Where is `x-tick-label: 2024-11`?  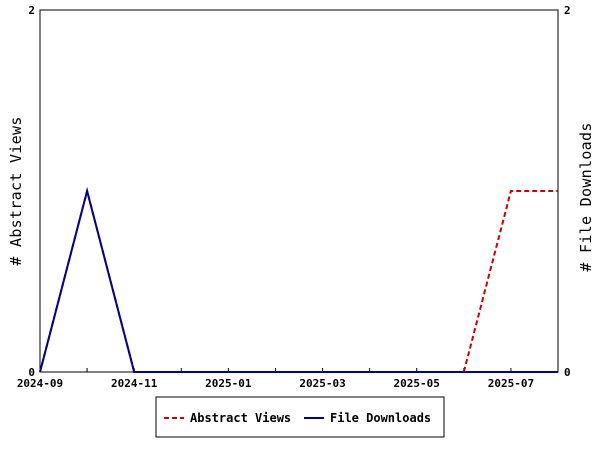
x-tick-label: 2024-11 is located at coordinates (134, 383).